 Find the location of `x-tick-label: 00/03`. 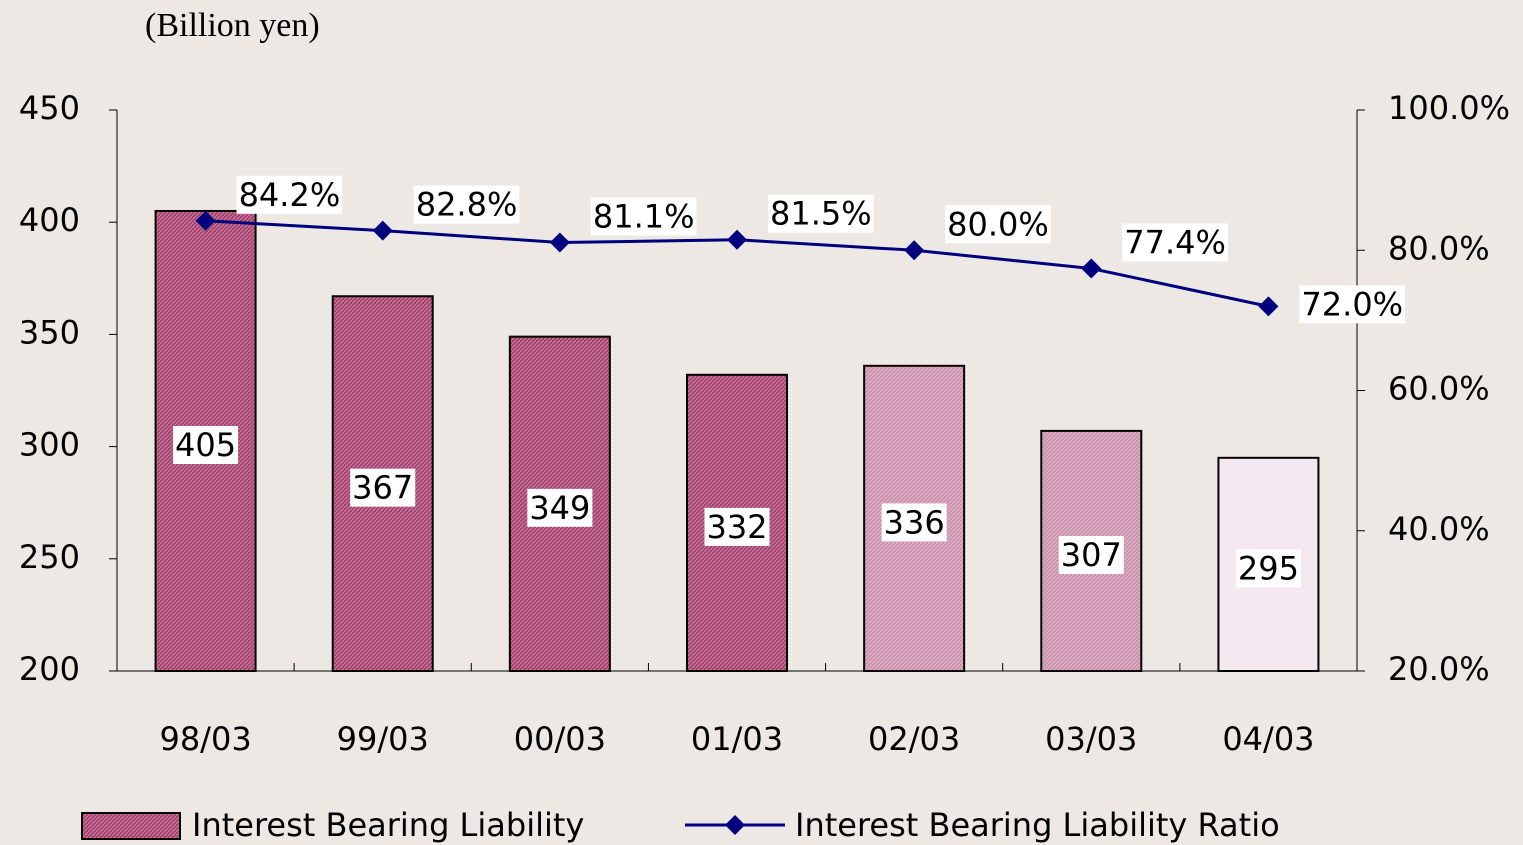

x-tick-label: 00/03 is located at coordinates (560, 739).